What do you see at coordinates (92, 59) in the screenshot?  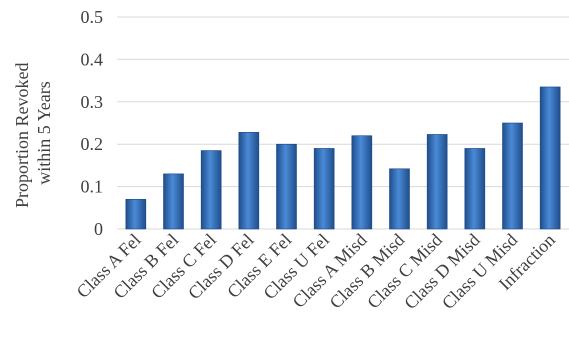 I see `y-tick-label: 0.4` at bounding box center [92, 59].